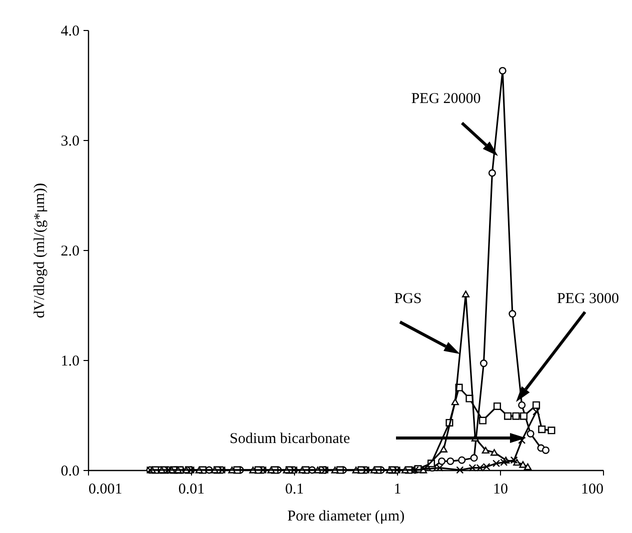 The image size is (632, 533). Describe the element at coordinates (398, 490) in the screenshot. I see `x-tick-label: 1` at that location.